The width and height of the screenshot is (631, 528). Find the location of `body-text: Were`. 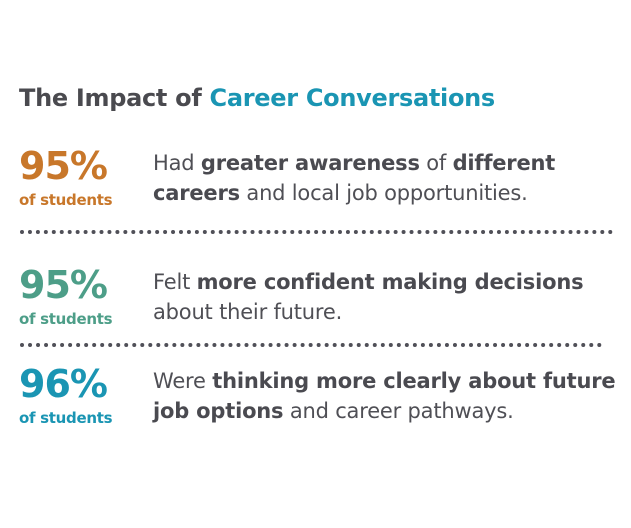

body-text: Were is located at coordinates (183, 381).